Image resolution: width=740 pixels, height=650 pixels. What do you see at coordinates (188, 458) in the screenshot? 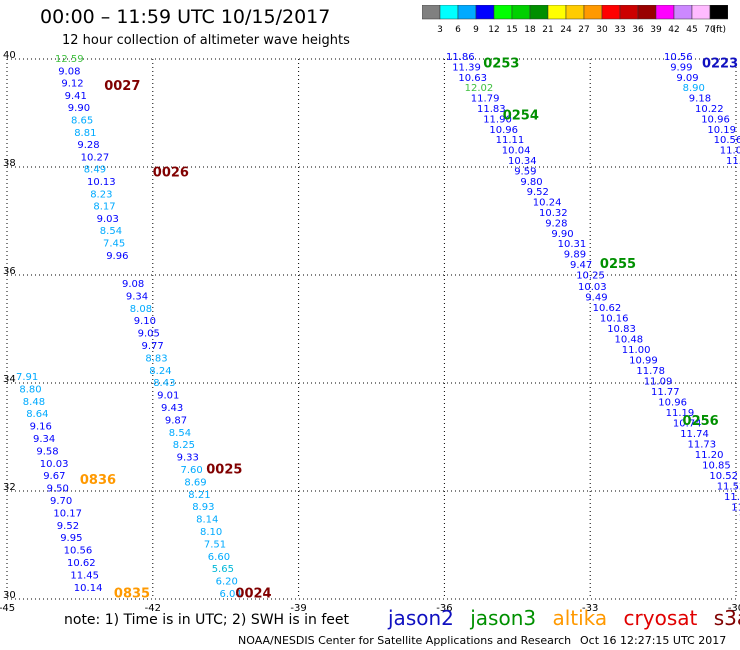
I see `swh-value: 9.33` at bounding box center [188, 458].